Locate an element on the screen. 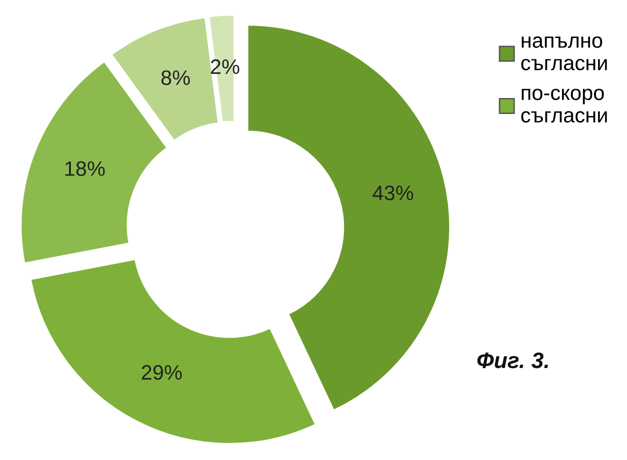  data-label: 18% is located at coordinates (85, 168).